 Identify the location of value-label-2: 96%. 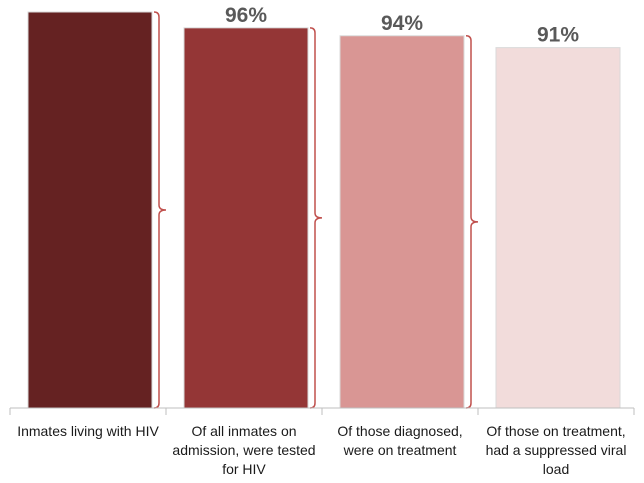
(246, 15).